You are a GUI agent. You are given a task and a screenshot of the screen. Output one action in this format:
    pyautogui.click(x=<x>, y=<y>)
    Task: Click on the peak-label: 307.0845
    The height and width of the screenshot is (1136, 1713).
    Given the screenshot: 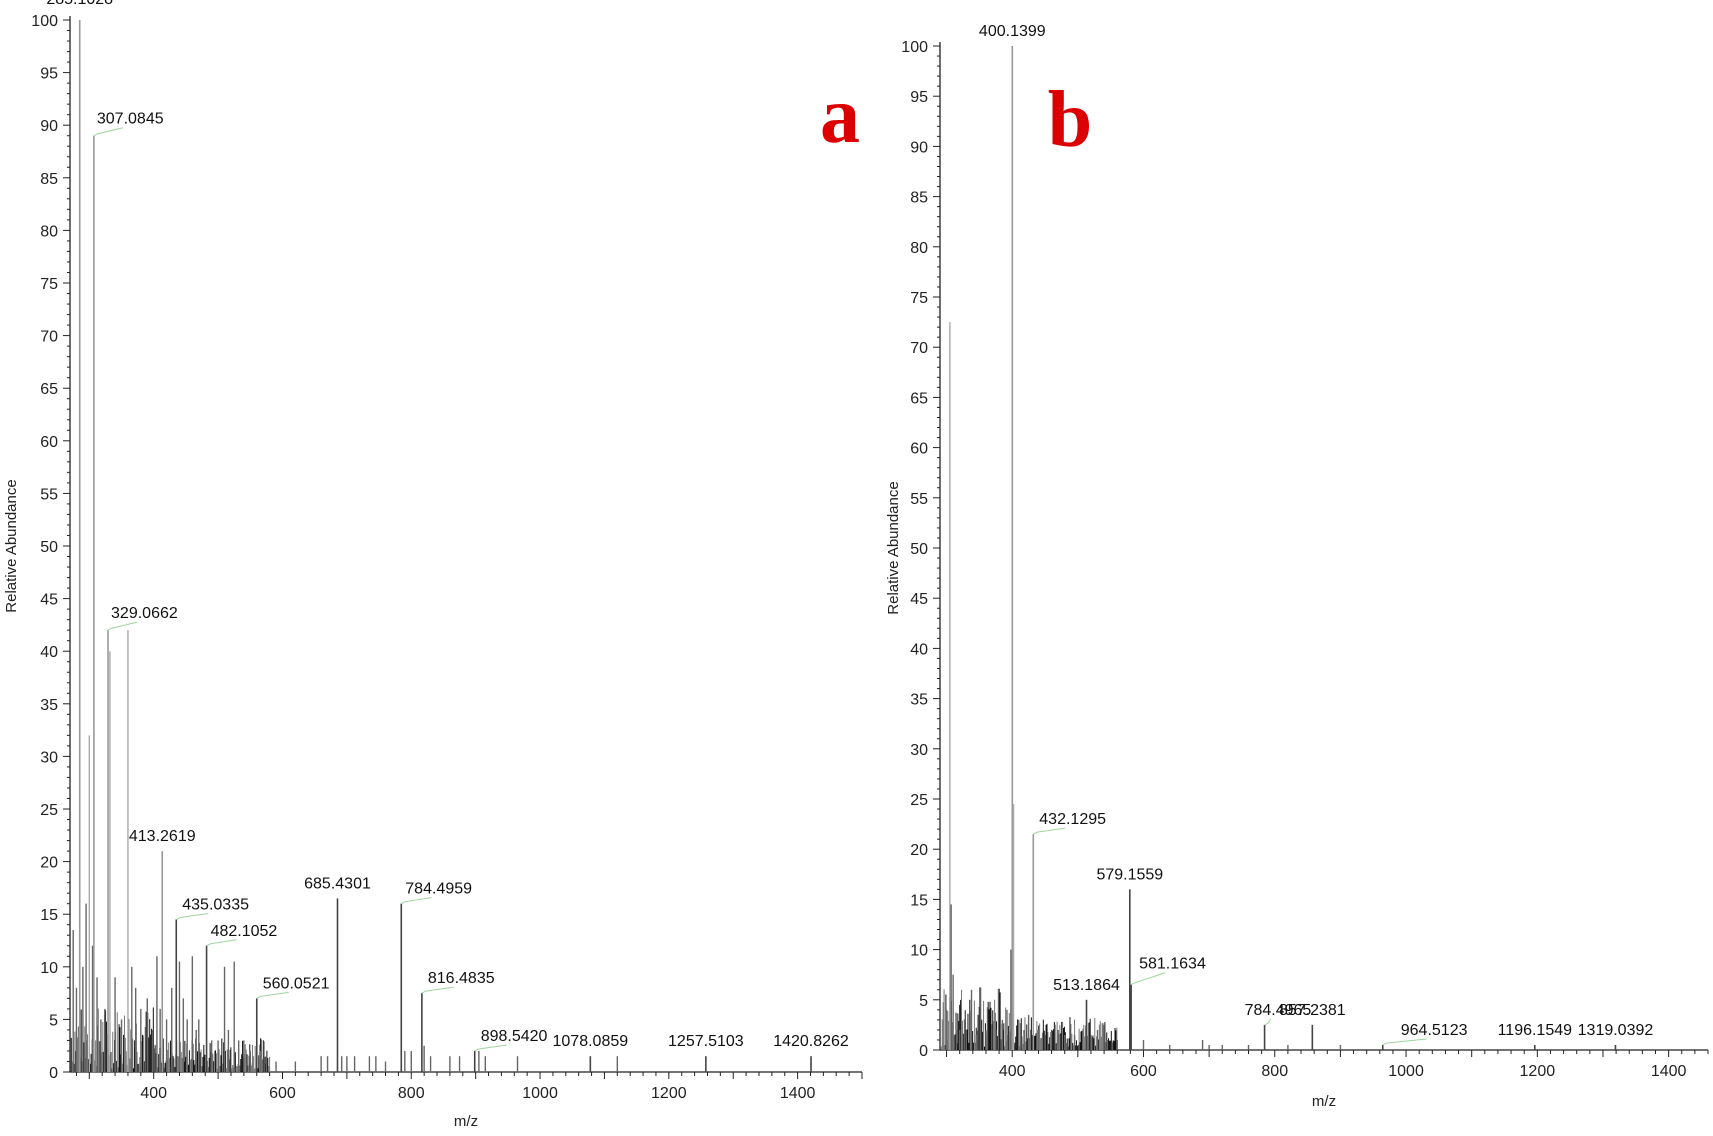 What is the action you would take?
    pyautogui.click(x=130, y=119)
    